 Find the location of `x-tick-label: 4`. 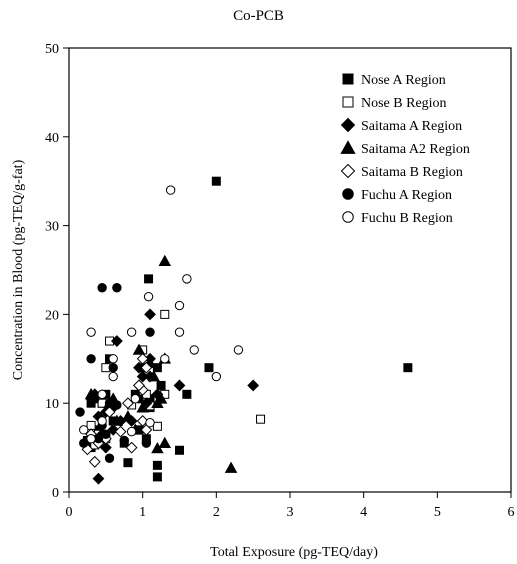

x-tick-label: 4 is located at coordinates (363, 512).